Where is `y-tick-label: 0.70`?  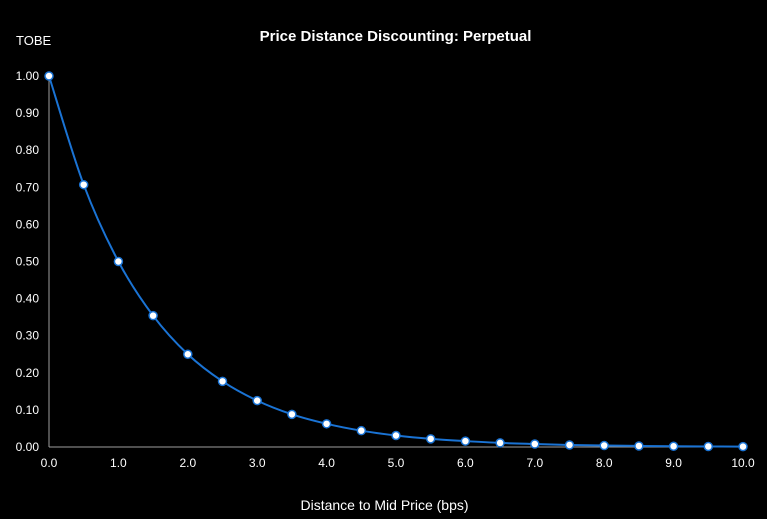
y-tick-label: 0.70 is located at coordinates (28, 187).